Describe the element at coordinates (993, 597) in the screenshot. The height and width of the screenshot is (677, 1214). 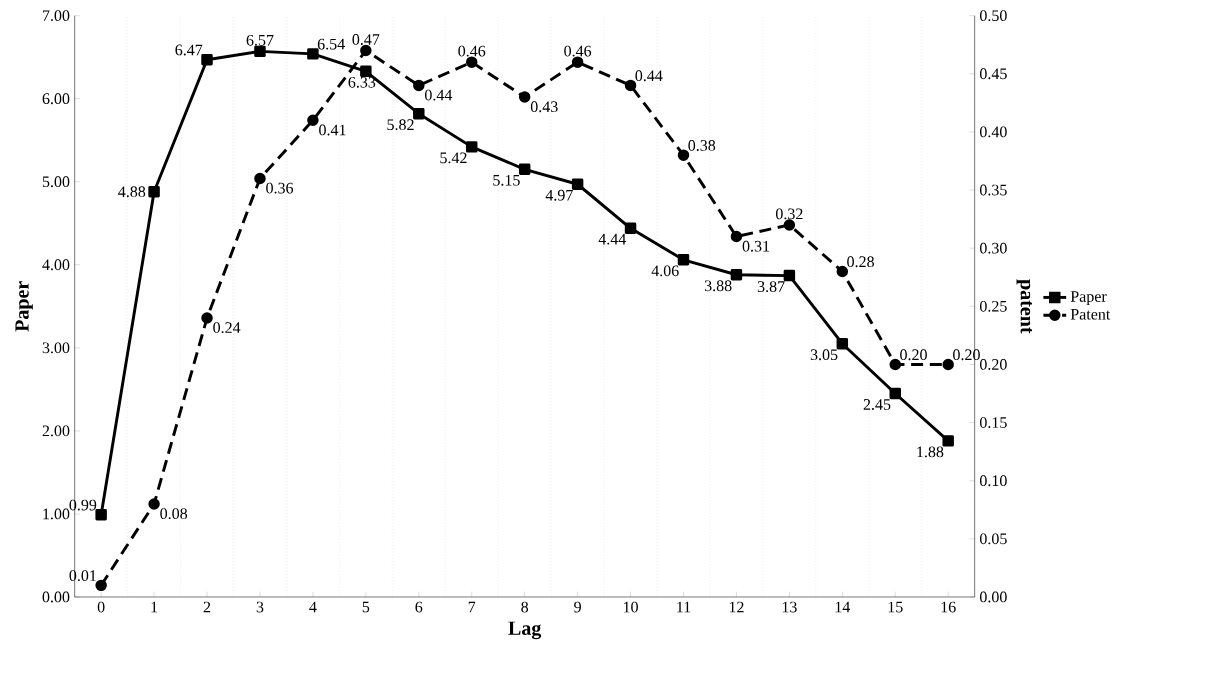
I see `y2-tick-label: 0.00` at that location.